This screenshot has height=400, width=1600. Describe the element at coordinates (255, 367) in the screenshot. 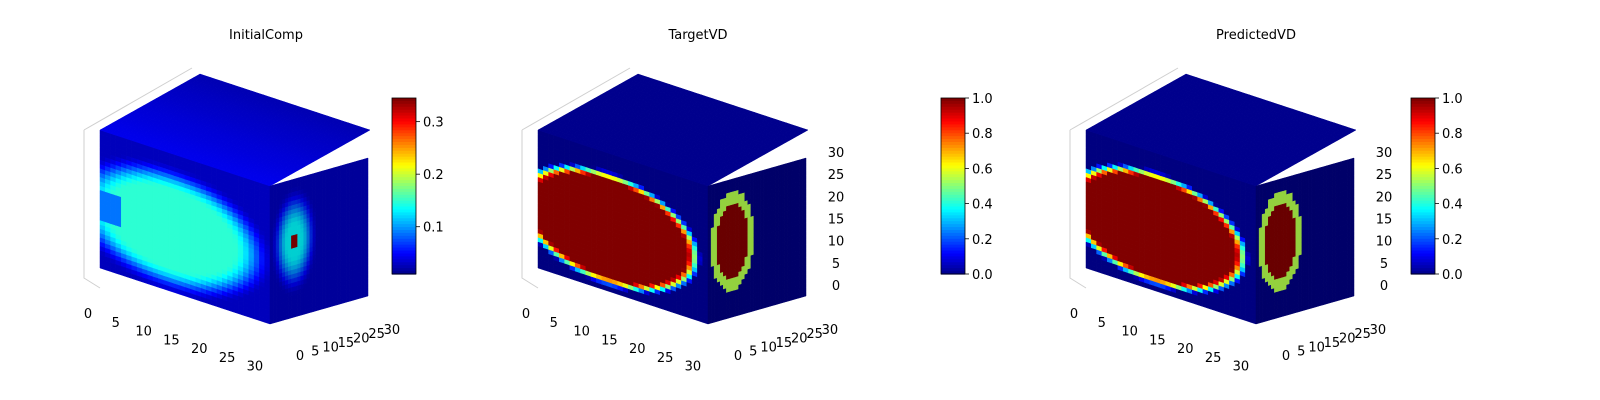

I see `x-tick-label: 30` at that location.